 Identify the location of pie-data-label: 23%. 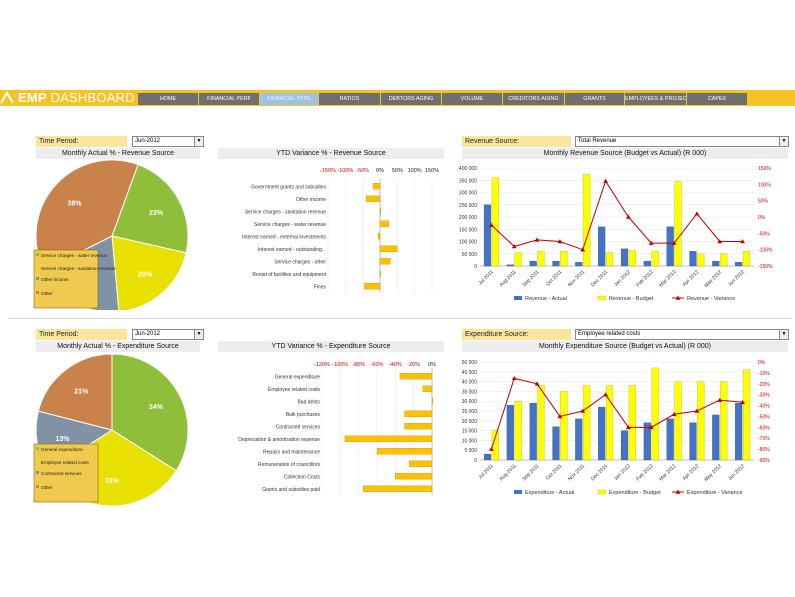
(156, 213).